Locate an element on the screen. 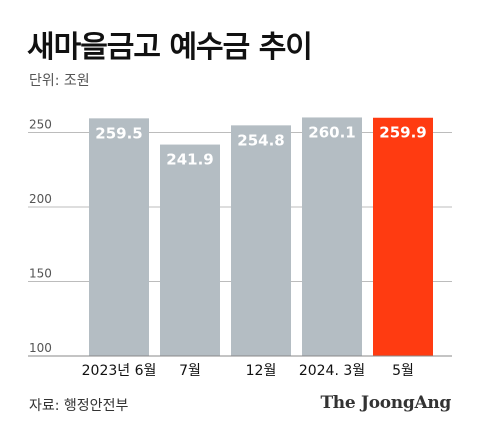 The image size is (480, 430). x-tick-label: 12월 is located at coordinates (261, 371).